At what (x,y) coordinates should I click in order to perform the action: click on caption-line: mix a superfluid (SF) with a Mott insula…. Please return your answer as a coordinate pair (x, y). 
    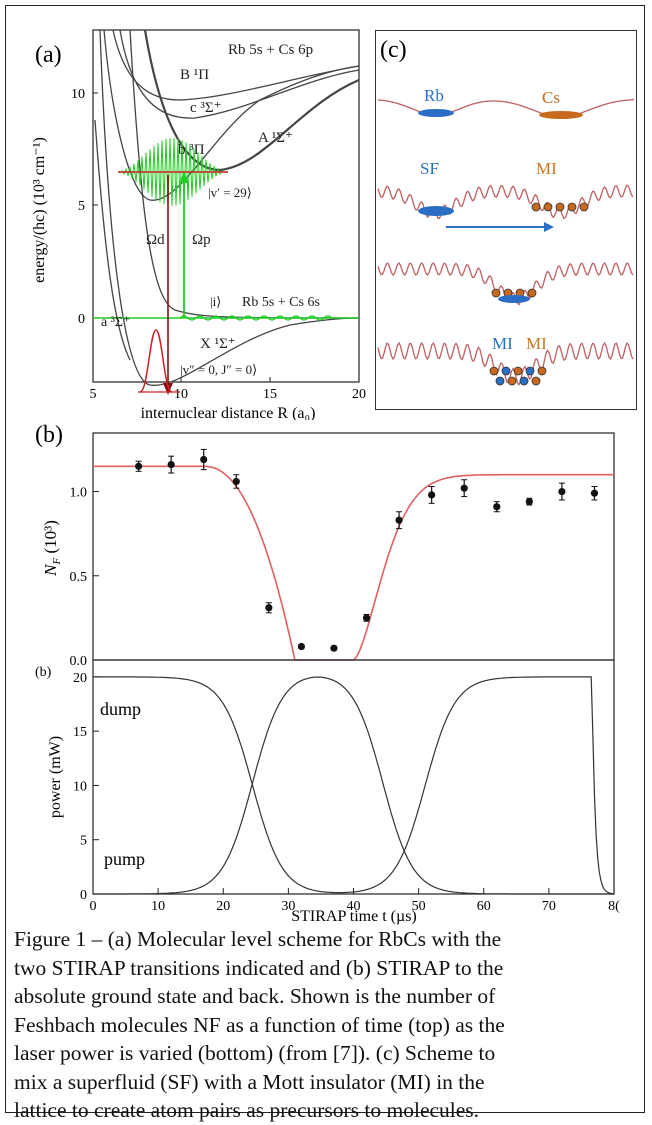
    Looking at the image, I should click on (249, 1081).